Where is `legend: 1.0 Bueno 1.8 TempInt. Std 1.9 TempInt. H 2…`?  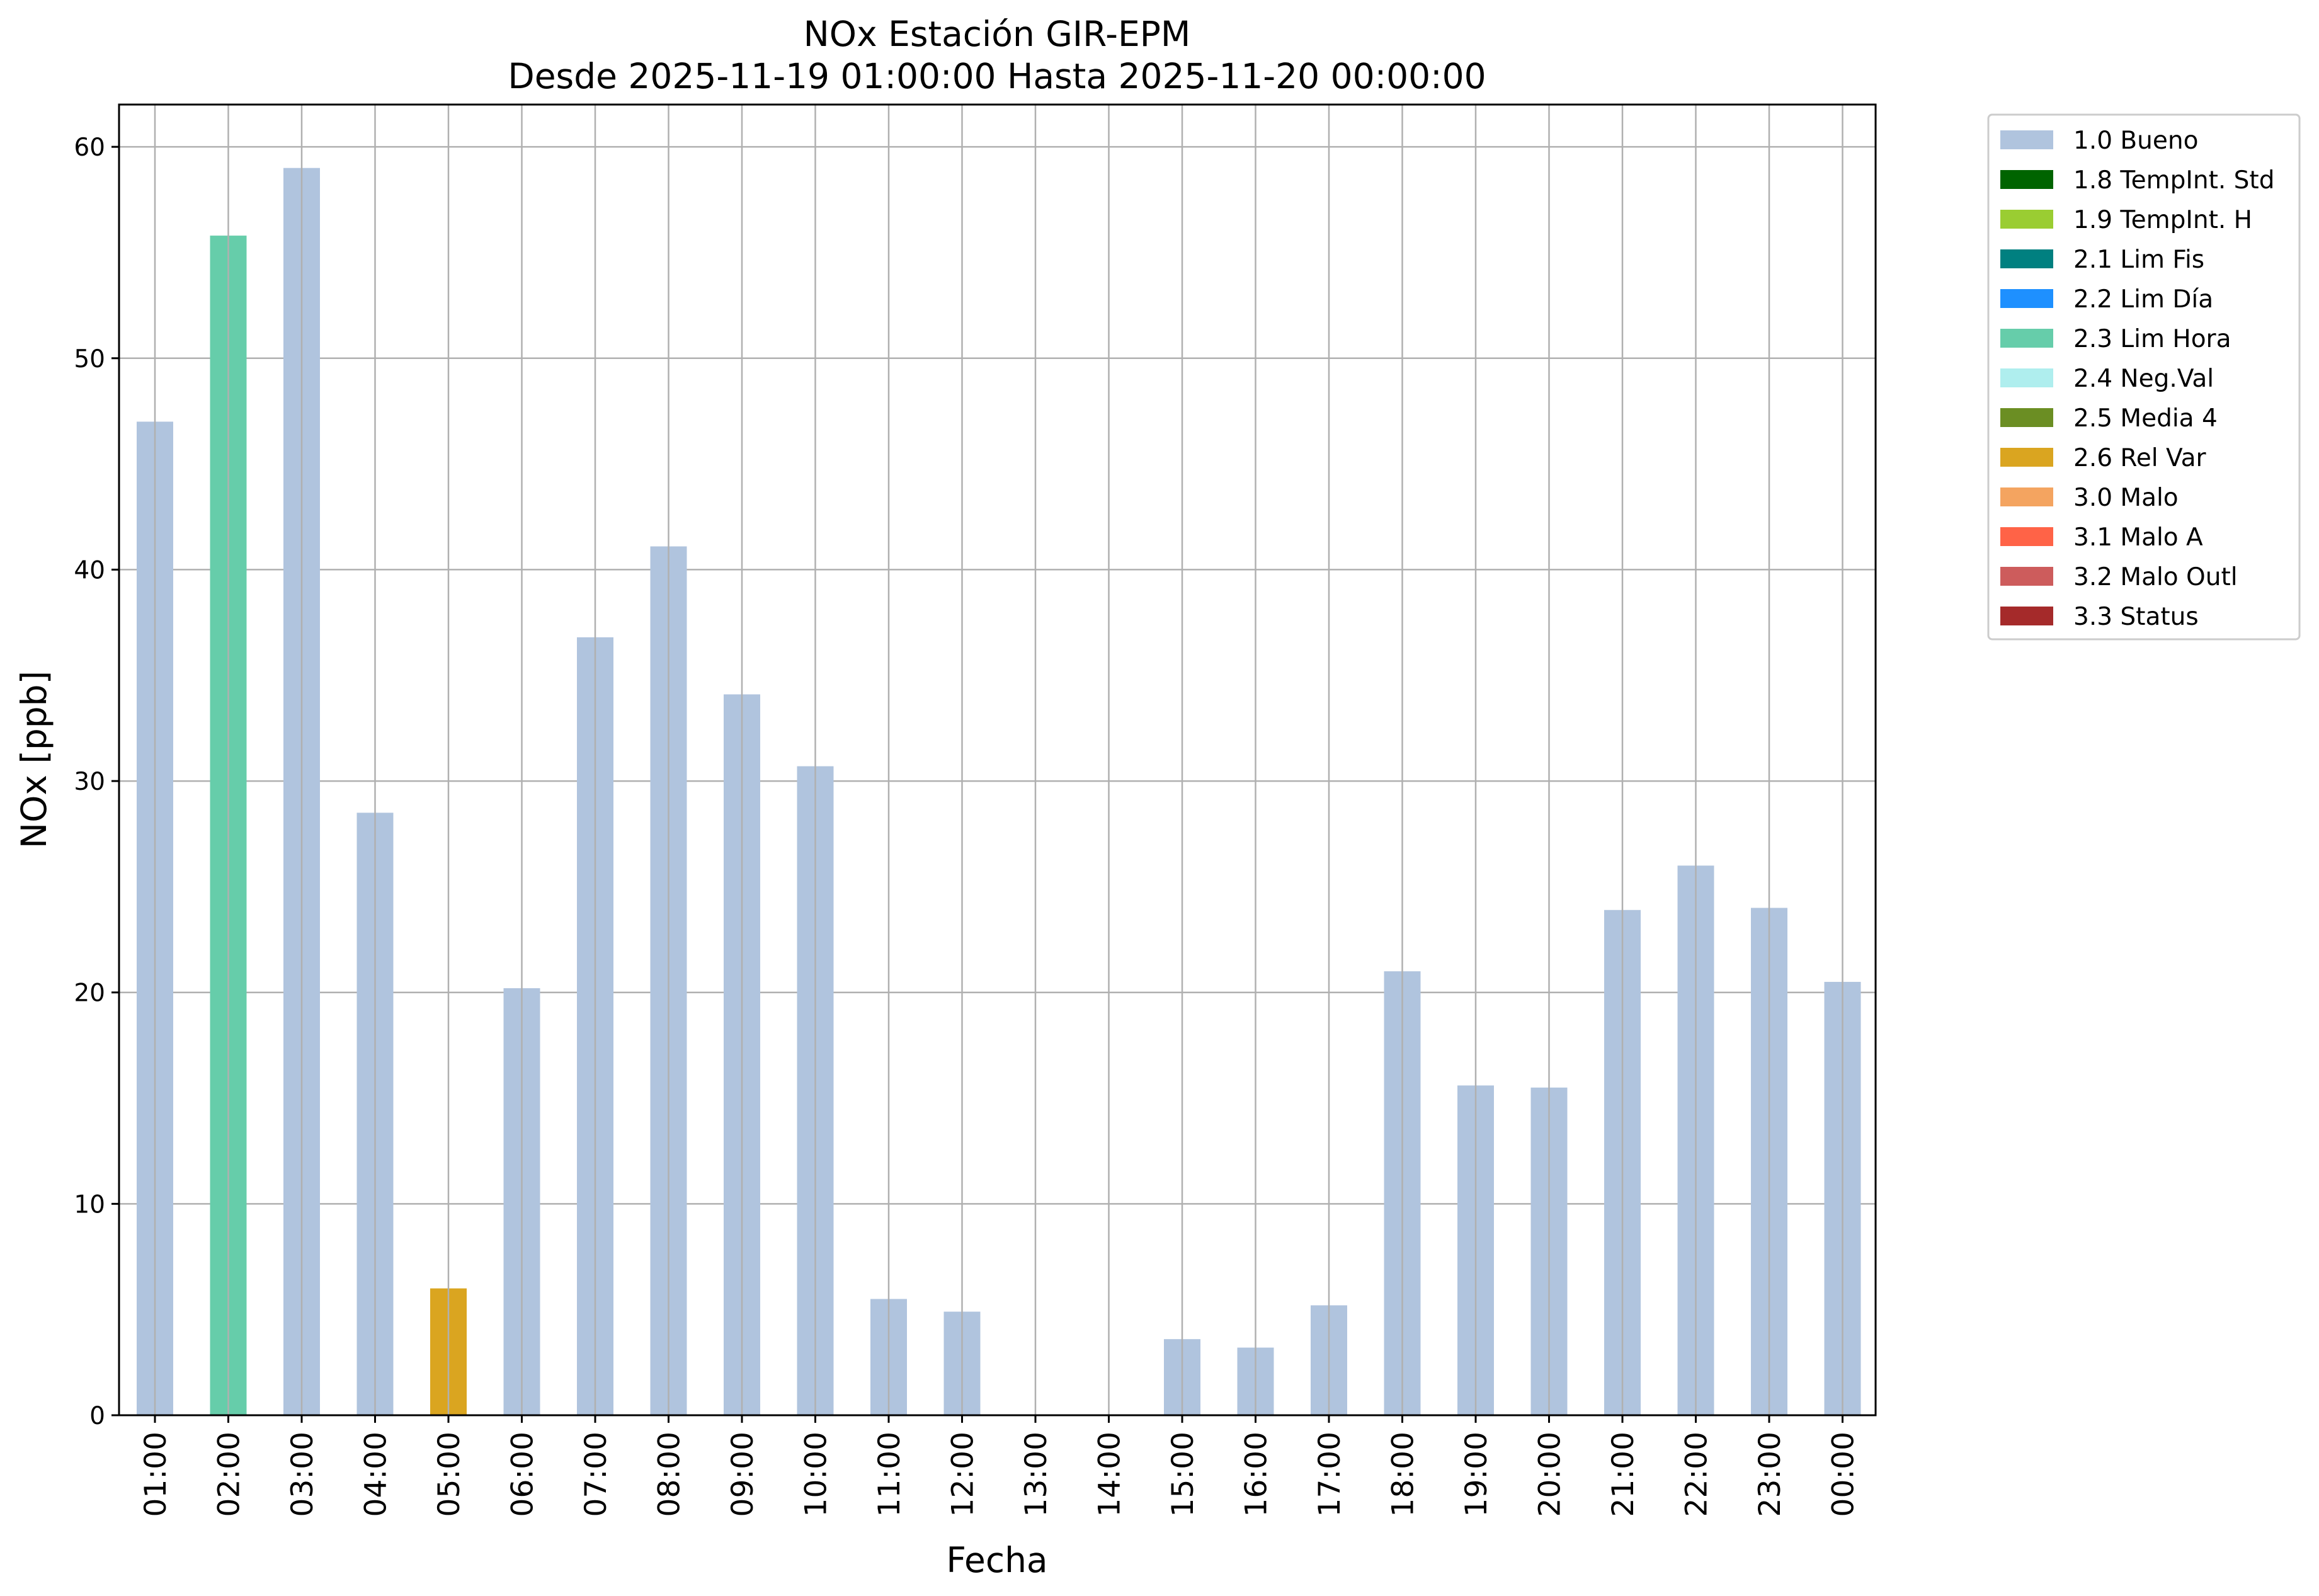 legend: 1.0 Bueno 1.8 TempInt. Std 1.9 TempInt. H 2… is located at coordinates (2144, 377).